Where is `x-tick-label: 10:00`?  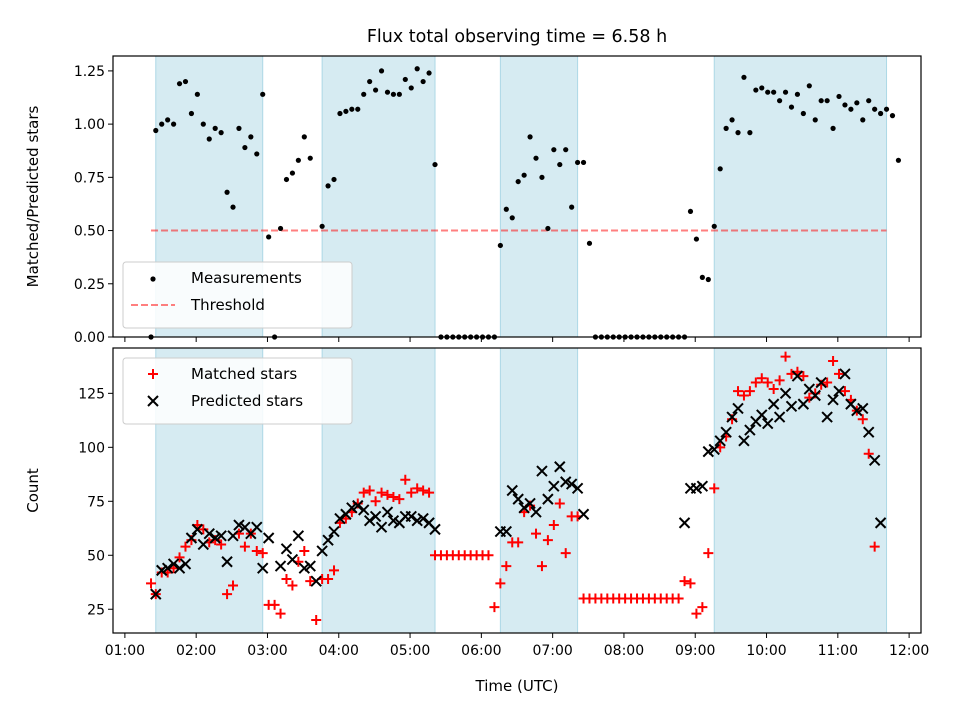 x-tick-label: 10:00 is located at coordinates (766, 651).